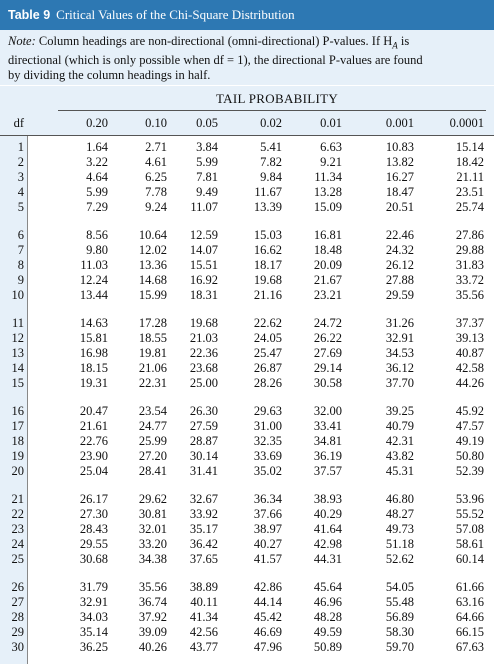 The height and width of the screenshot is (664, 494). I want to click on tail-probability-header: TAIL PROBABILITY, so click(247, 97).